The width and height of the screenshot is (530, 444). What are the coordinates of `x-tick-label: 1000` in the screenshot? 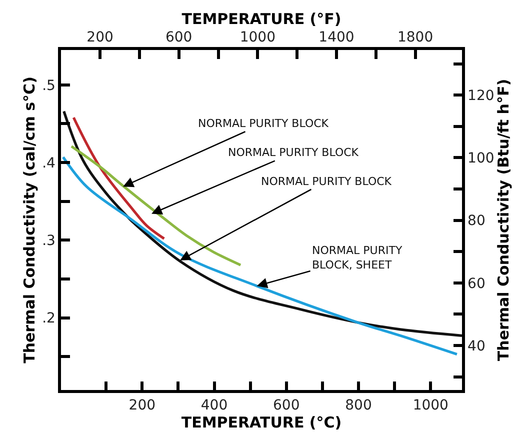 It's located at (430, 406).